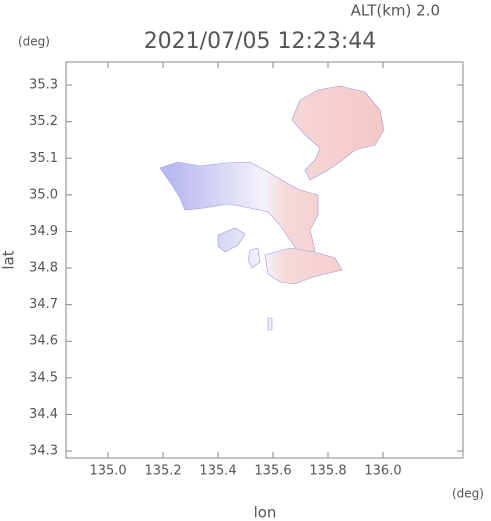 The height and width of the screenshot is (521, 491). What do you see at coordinates (43, 85) in the screenshot?
I see `y-tick-label: 35.3` at bounding box center [43, 85].